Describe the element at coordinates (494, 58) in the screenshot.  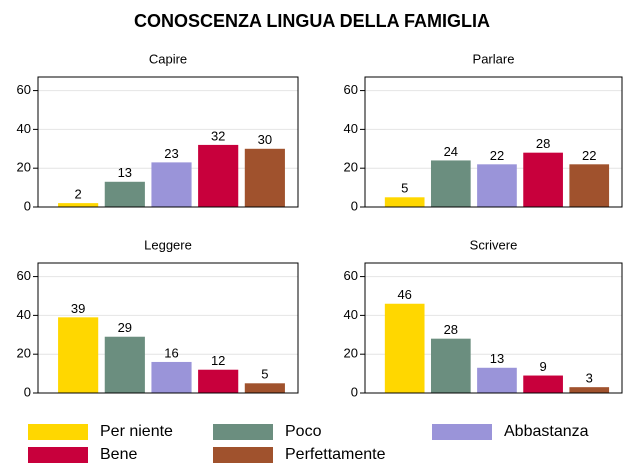
I see `subplot-title: Parlare` at that location.